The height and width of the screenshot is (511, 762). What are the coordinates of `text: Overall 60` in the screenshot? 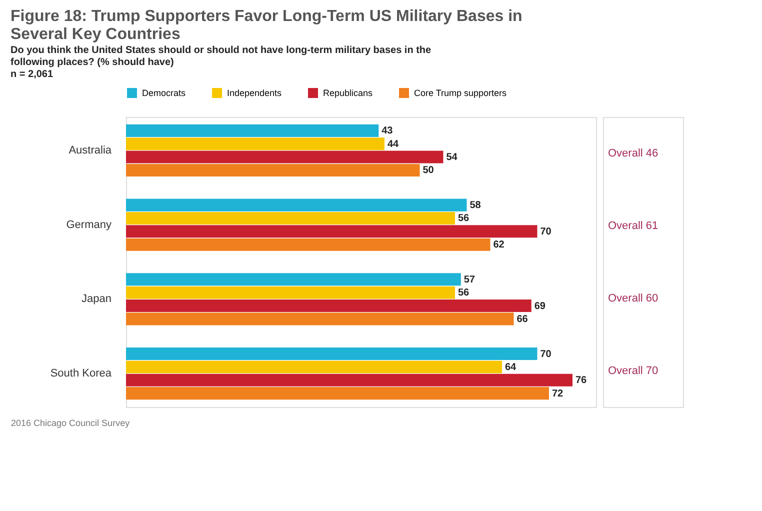 It's located at (633, 298).